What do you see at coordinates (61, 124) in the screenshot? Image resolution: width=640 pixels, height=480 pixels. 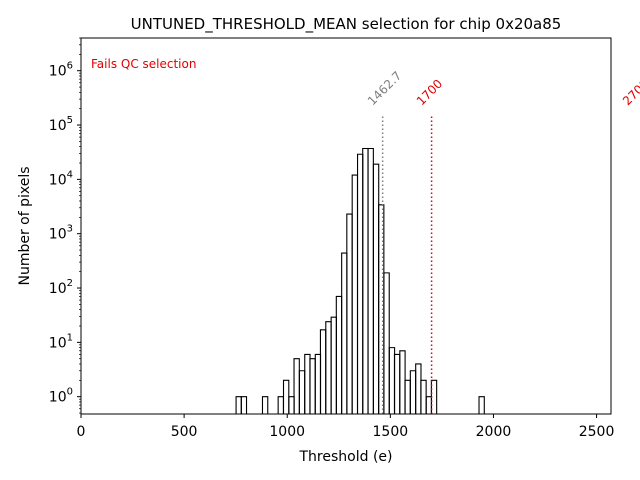 I see `y-tick-label: 10⁵` at bounding box center [61, 124].